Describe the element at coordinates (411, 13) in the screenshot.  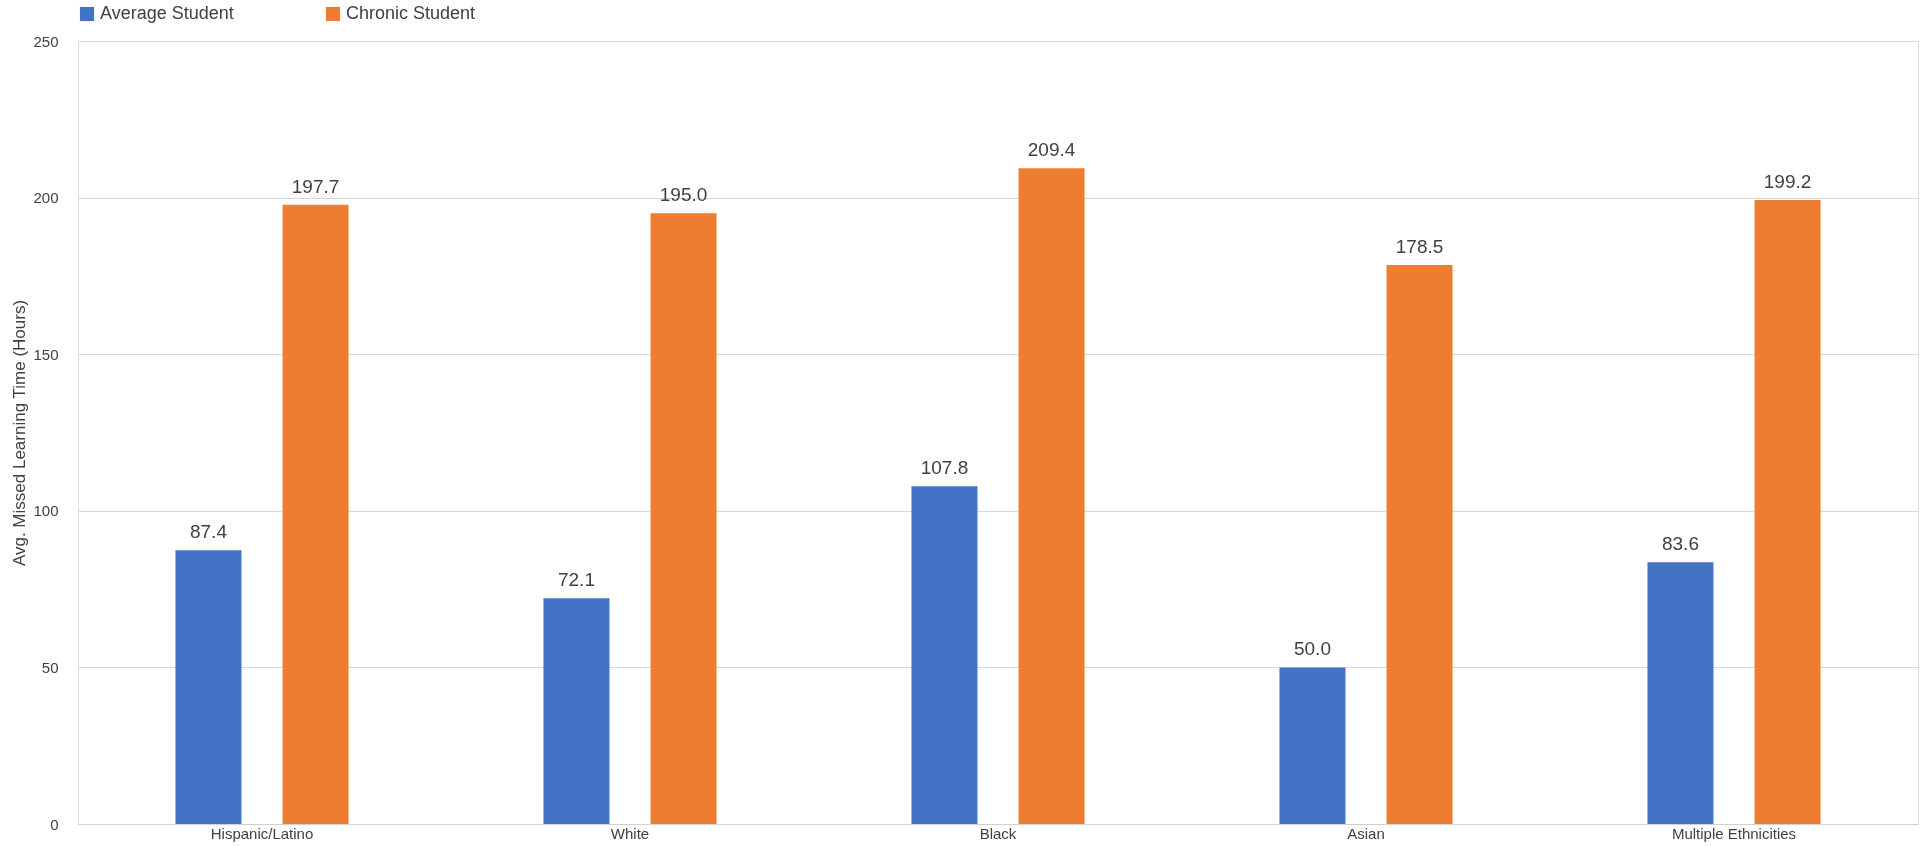
I see `legend-label: Chronic Student` at that location.